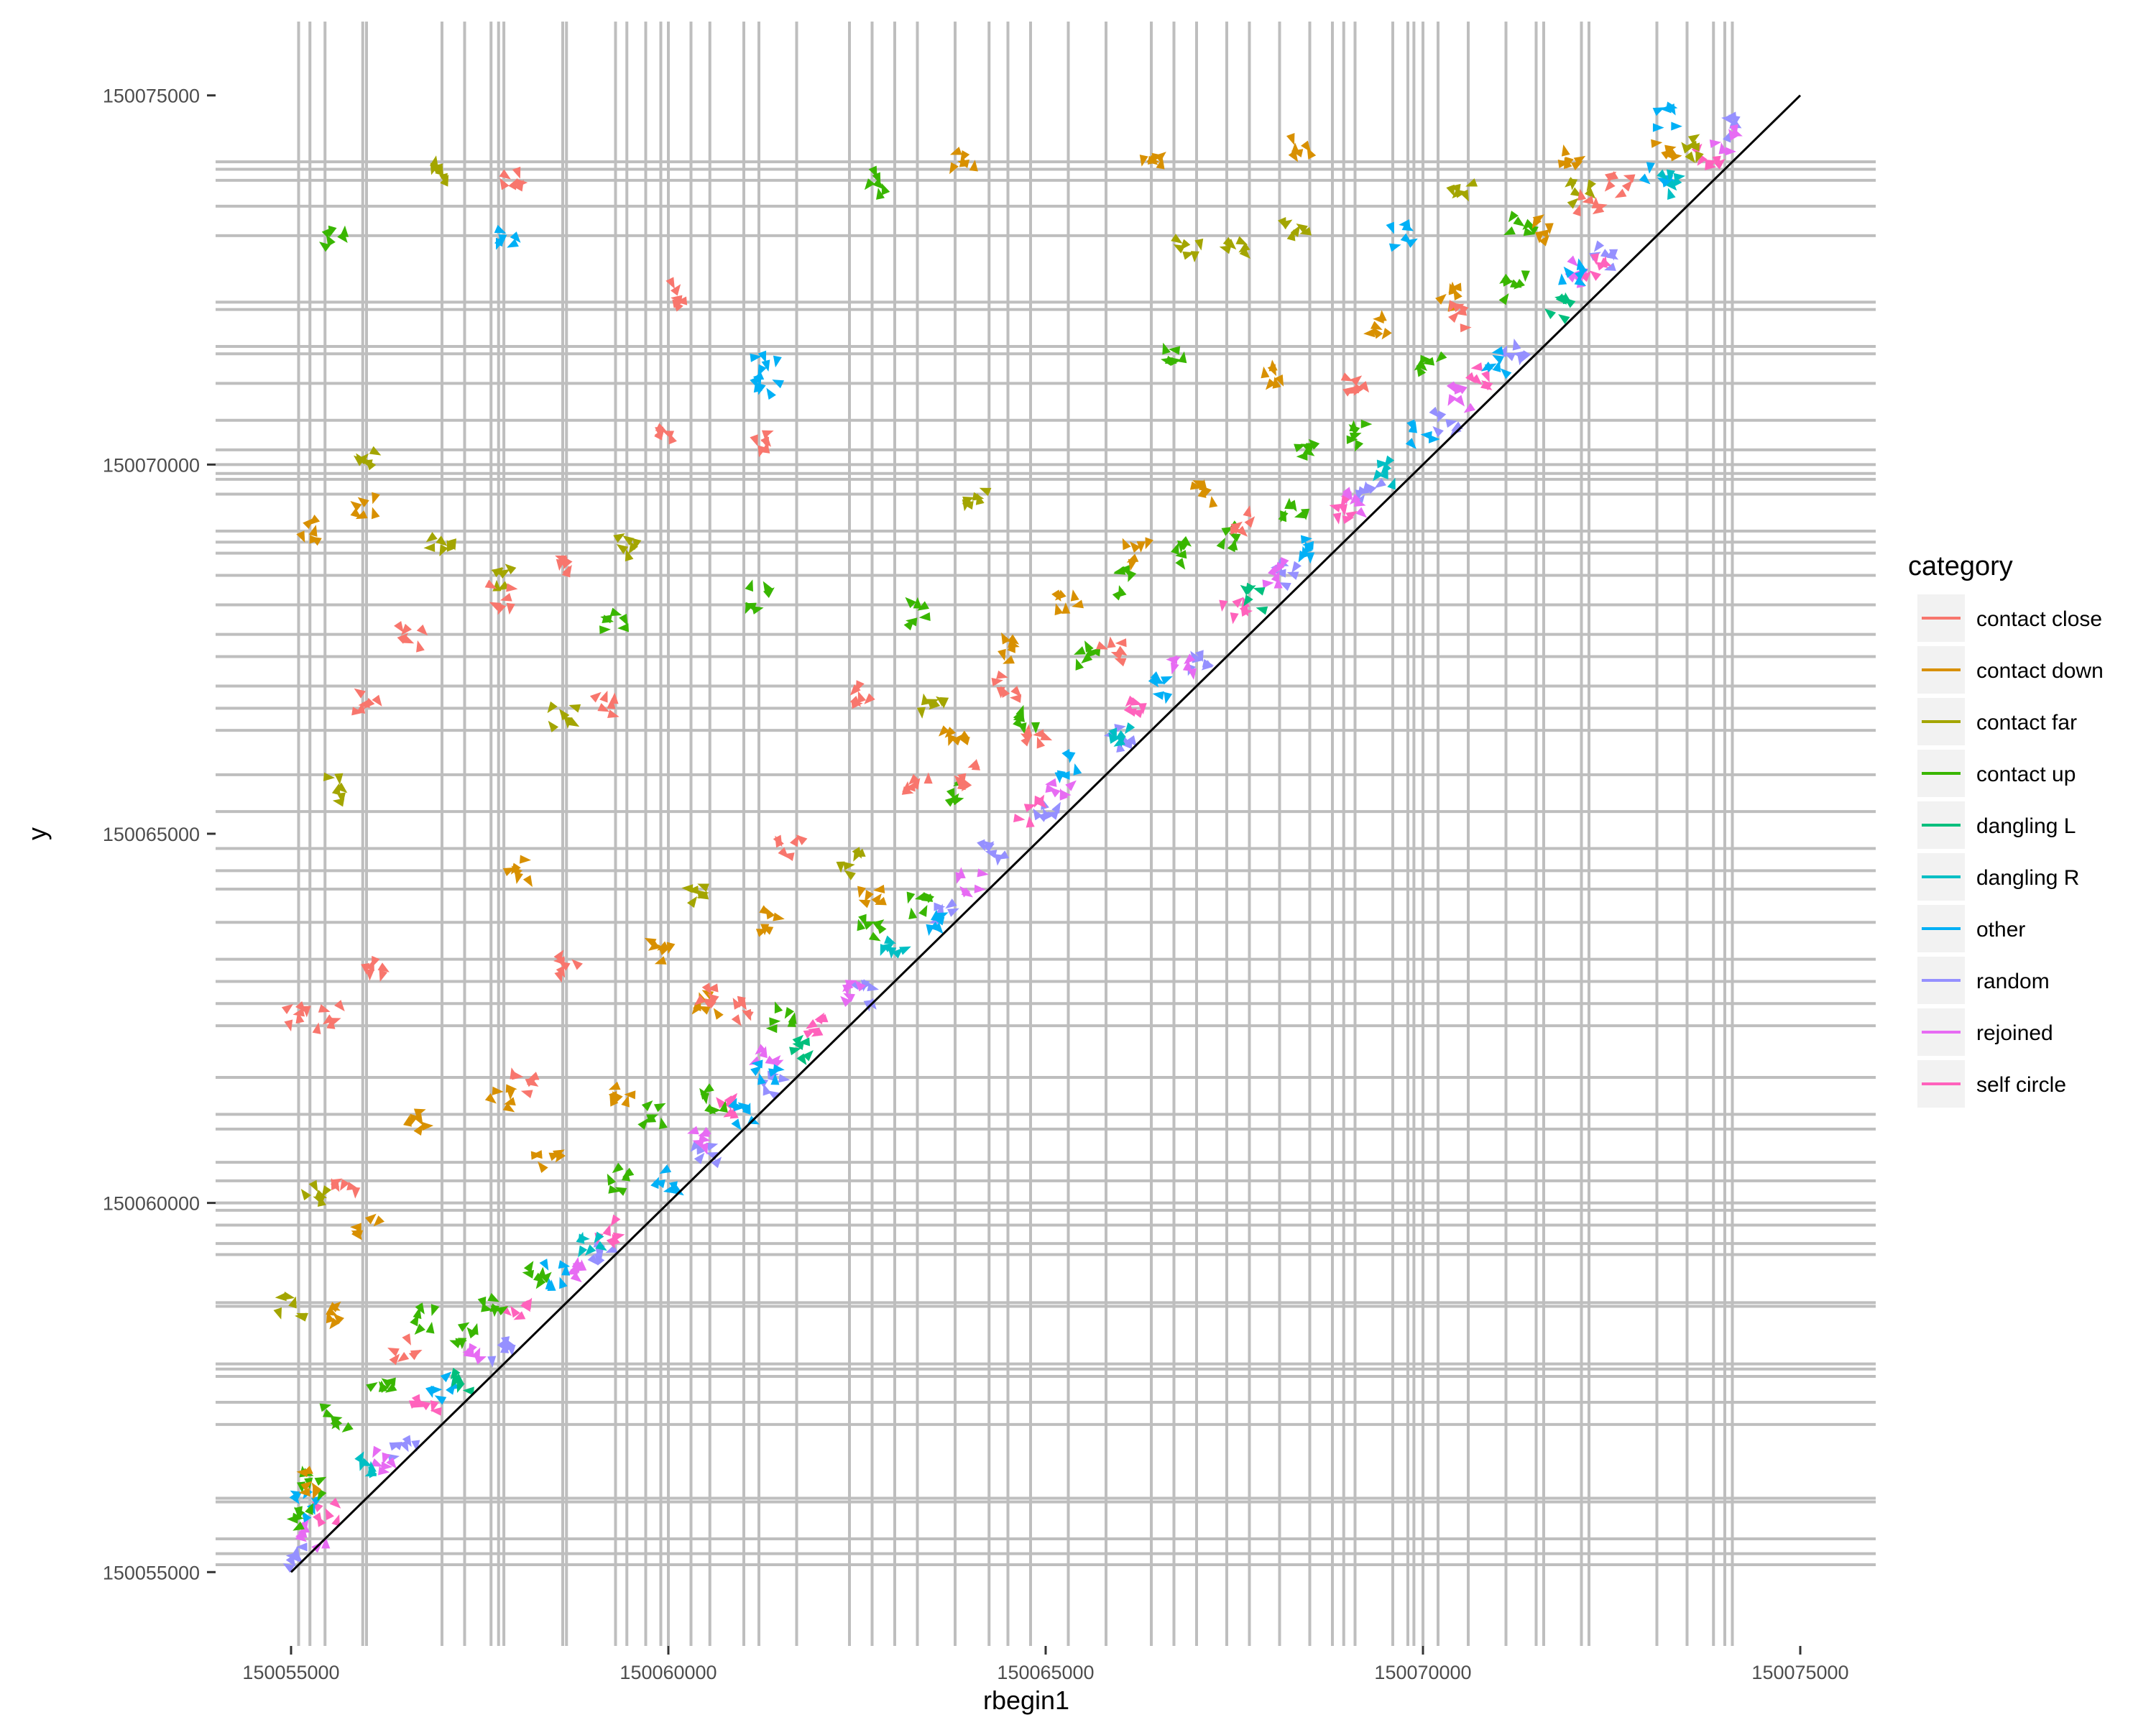 This screenshot has height=1725, width=2156. Describe the element at coordinates (1971, 928) in the screenshot. I see `legend-entry: other` at that location.